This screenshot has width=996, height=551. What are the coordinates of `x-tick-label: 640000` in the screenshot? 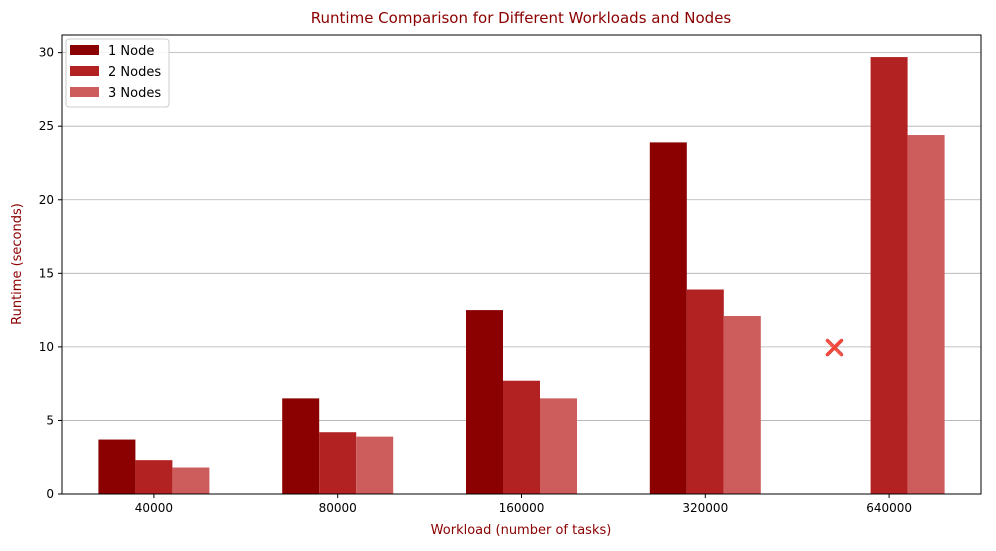 It's located at (889, 508).